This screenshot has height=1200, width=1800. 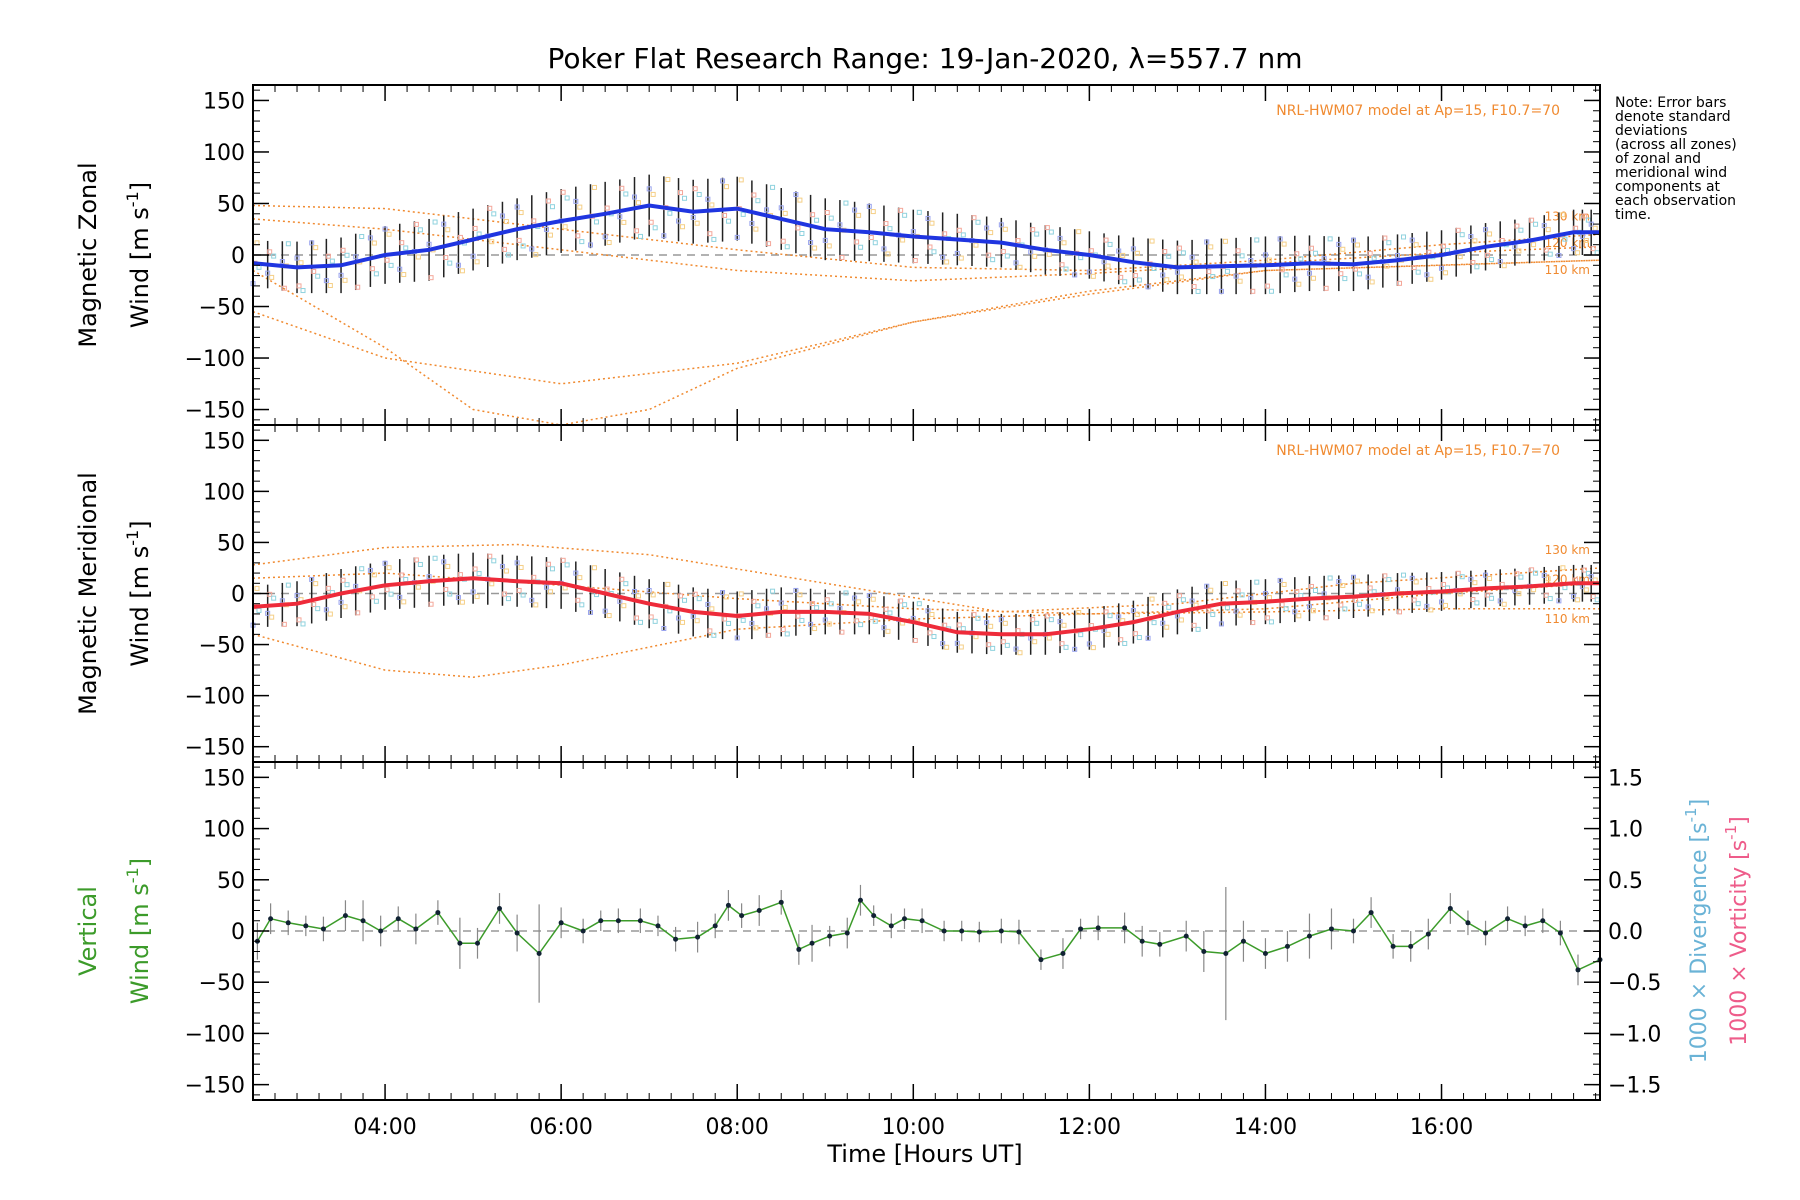 What do you see at coordinates (215, 359) in the screenshot?
I see `y-tick-label-zonal: −100` at bounding box center [215, 359].